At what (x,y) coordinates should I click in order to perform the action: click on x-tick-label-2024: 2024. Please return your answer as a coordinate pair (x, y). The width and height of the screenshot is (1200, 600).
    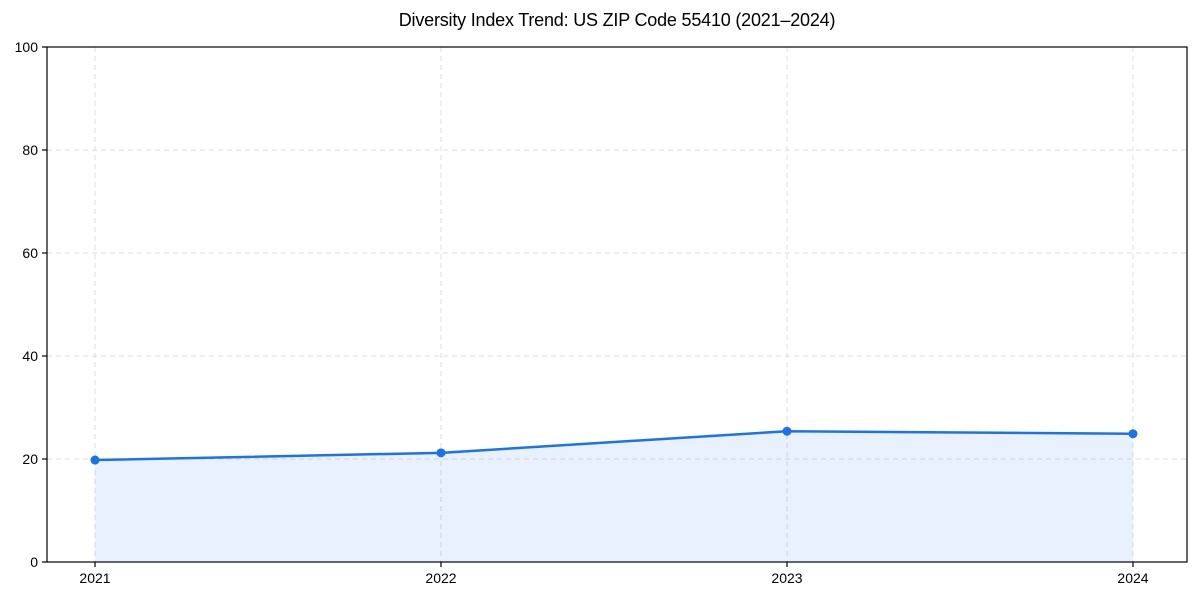
    Looking at the image, I should click on (1132, 578).